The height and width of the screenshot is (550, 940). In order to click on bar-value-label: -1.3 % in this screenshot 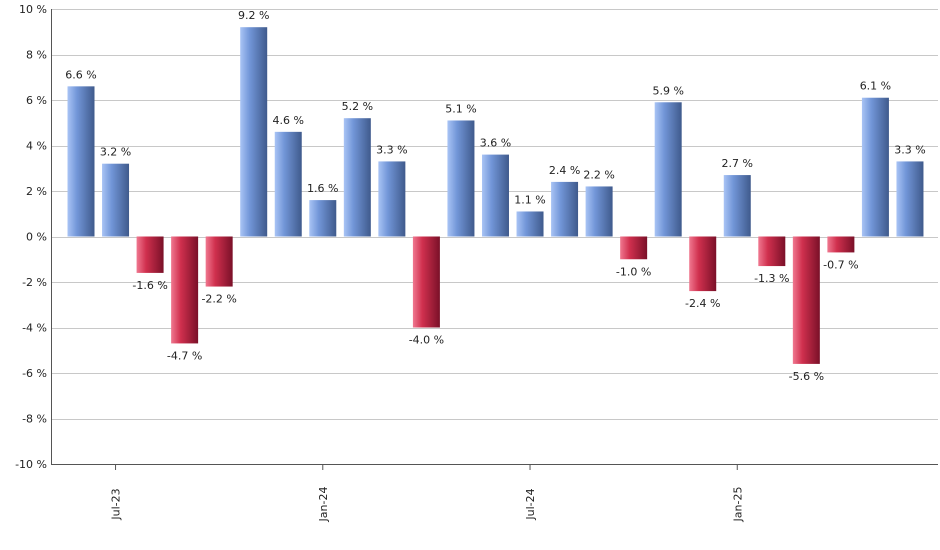, I will do `click(771, 278)`.